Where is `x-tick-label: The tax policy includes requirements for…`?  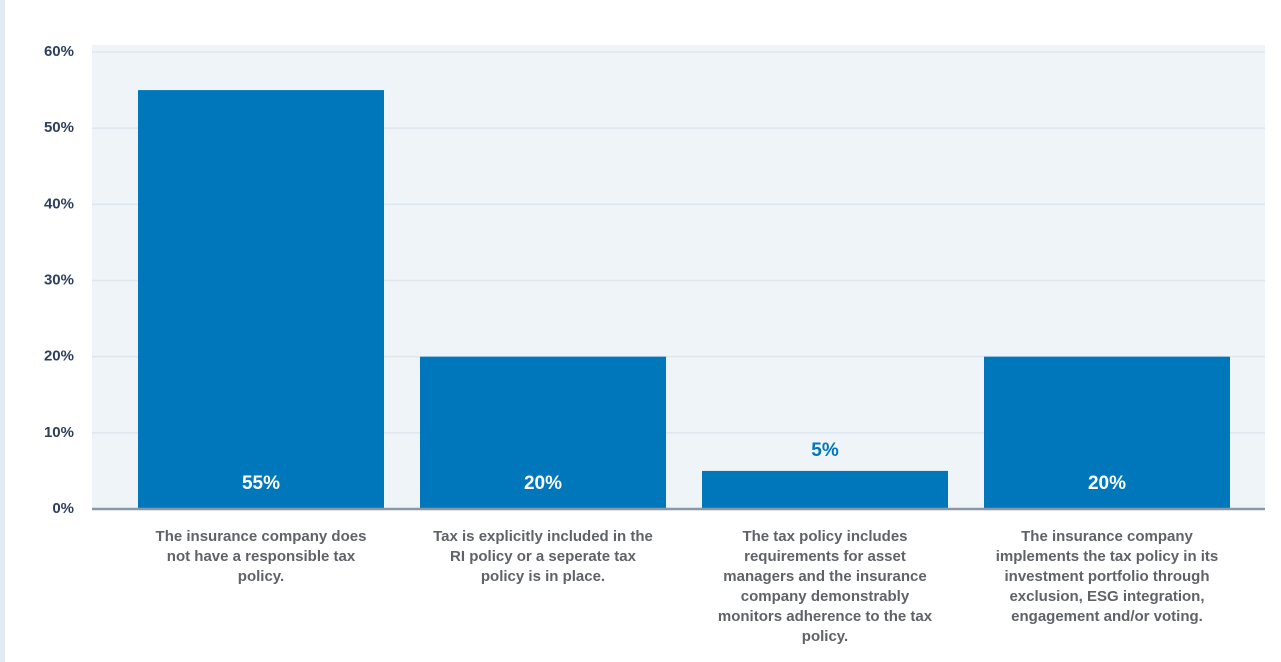 x-tick-label: The tax policy includes requirements for… is located at coordinates (825, 586).